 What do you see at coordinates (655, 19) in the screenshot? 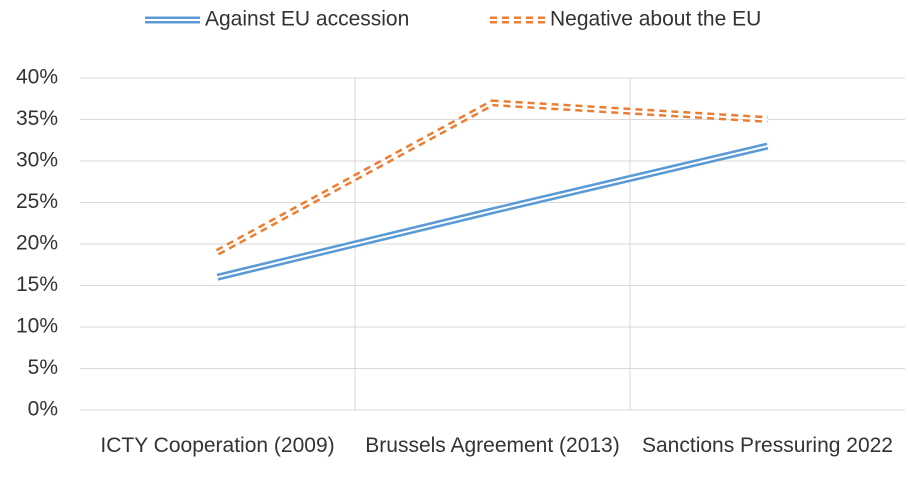
I see `legend-label: Negative about the EU` at bounding box center [655, 19].